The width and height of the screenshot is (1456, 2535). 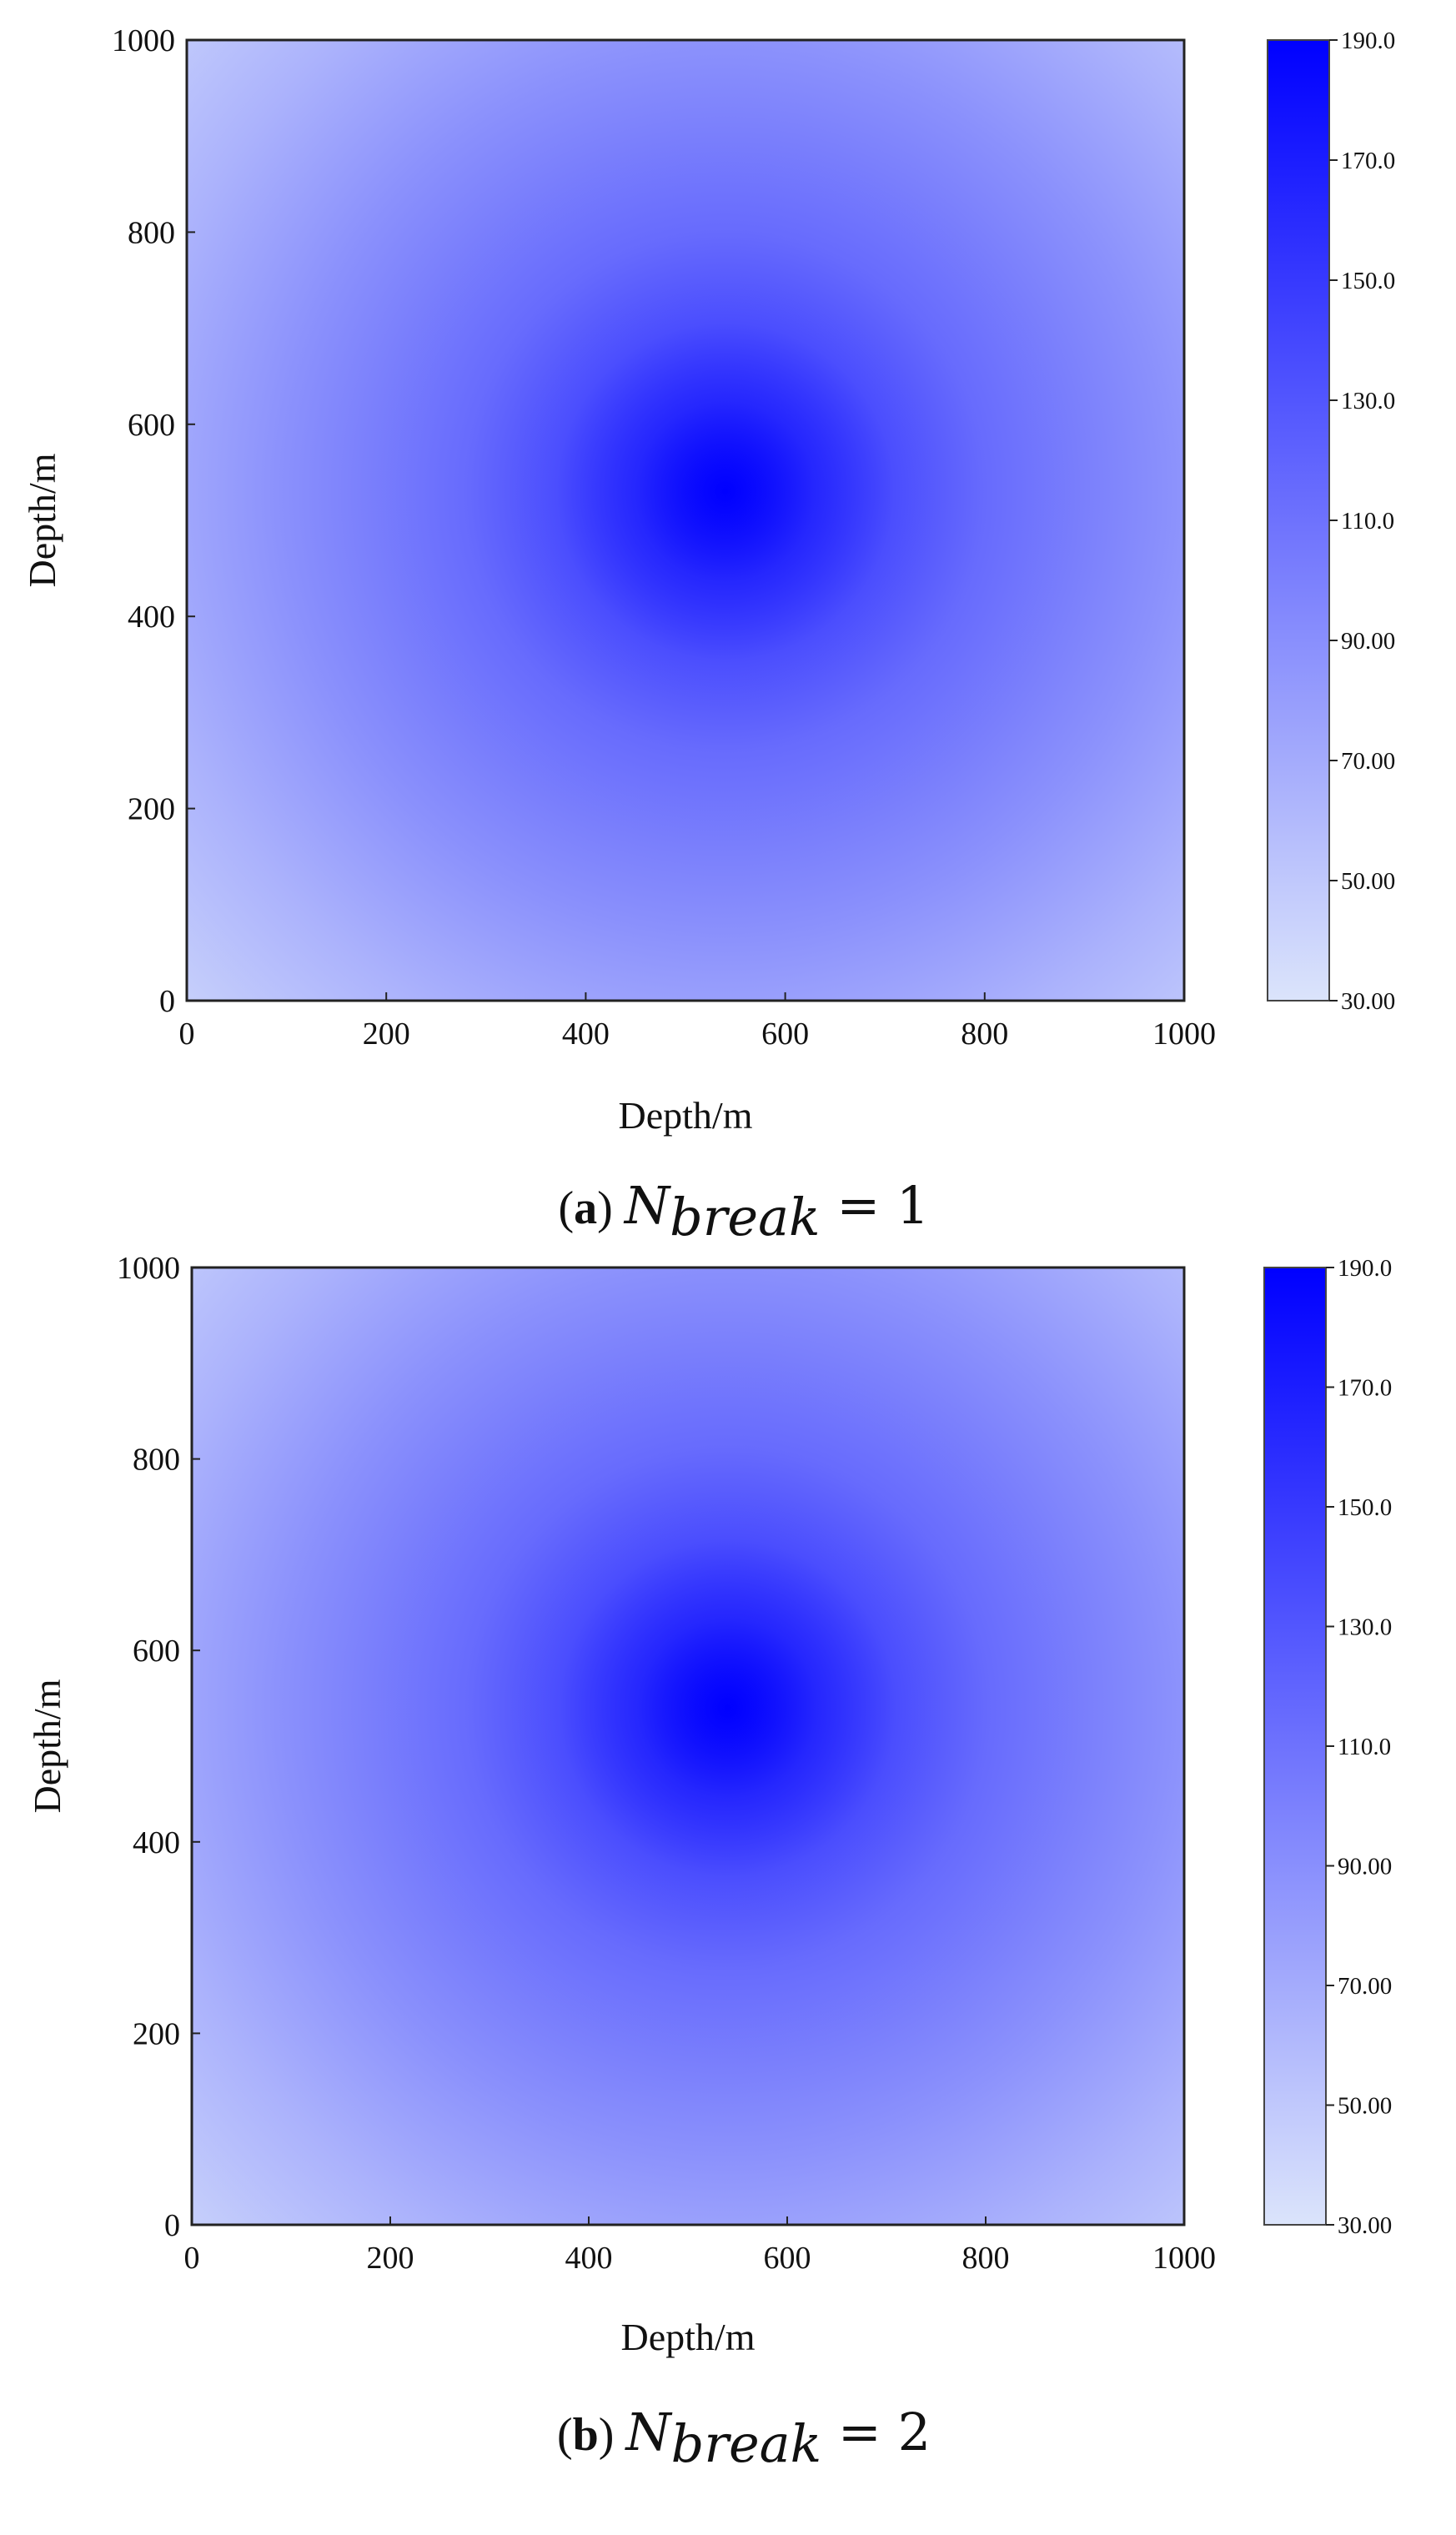 I want to click on colorbar-a-gradient, so click(x=1298, y=520).